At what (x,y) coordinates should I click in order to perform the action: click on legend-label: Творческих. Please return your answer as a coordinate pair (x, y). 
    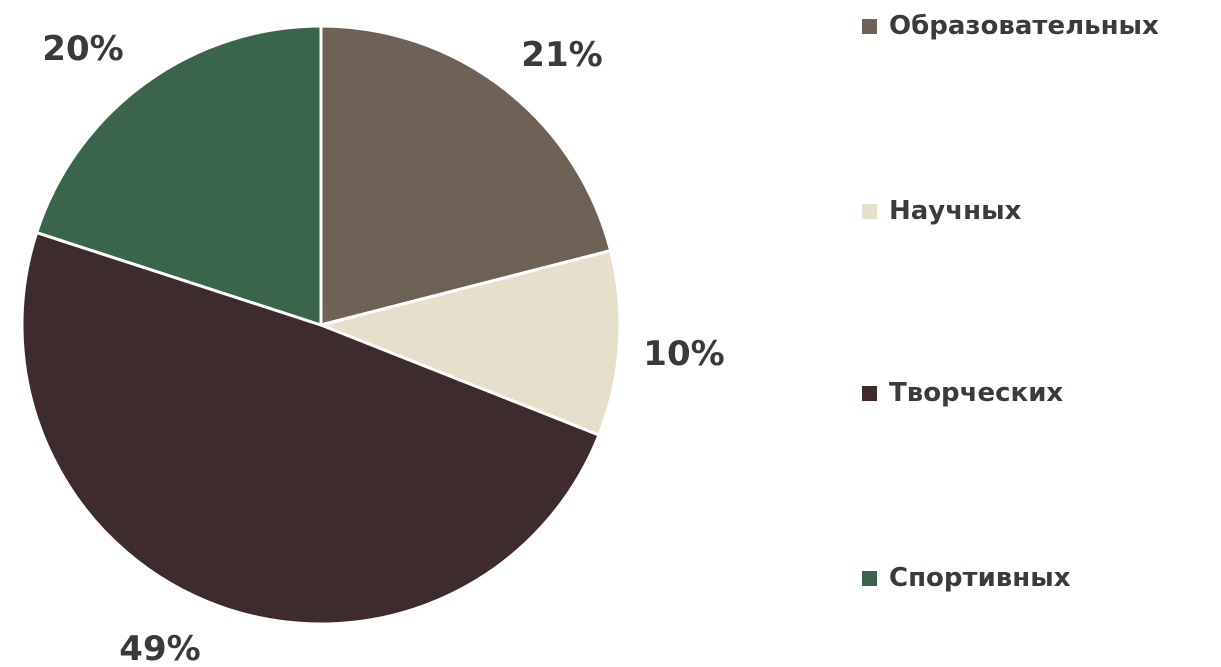
    Looking at the image, I should click on (976, 393).